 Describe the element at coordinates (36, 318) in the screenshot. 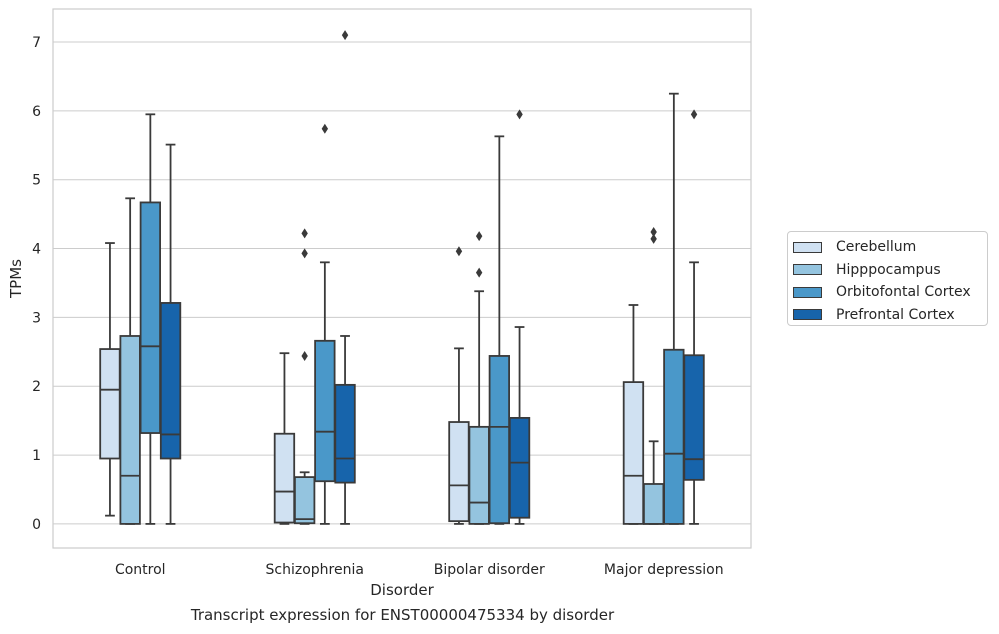

I see `y-tick-label: 3` at that location.